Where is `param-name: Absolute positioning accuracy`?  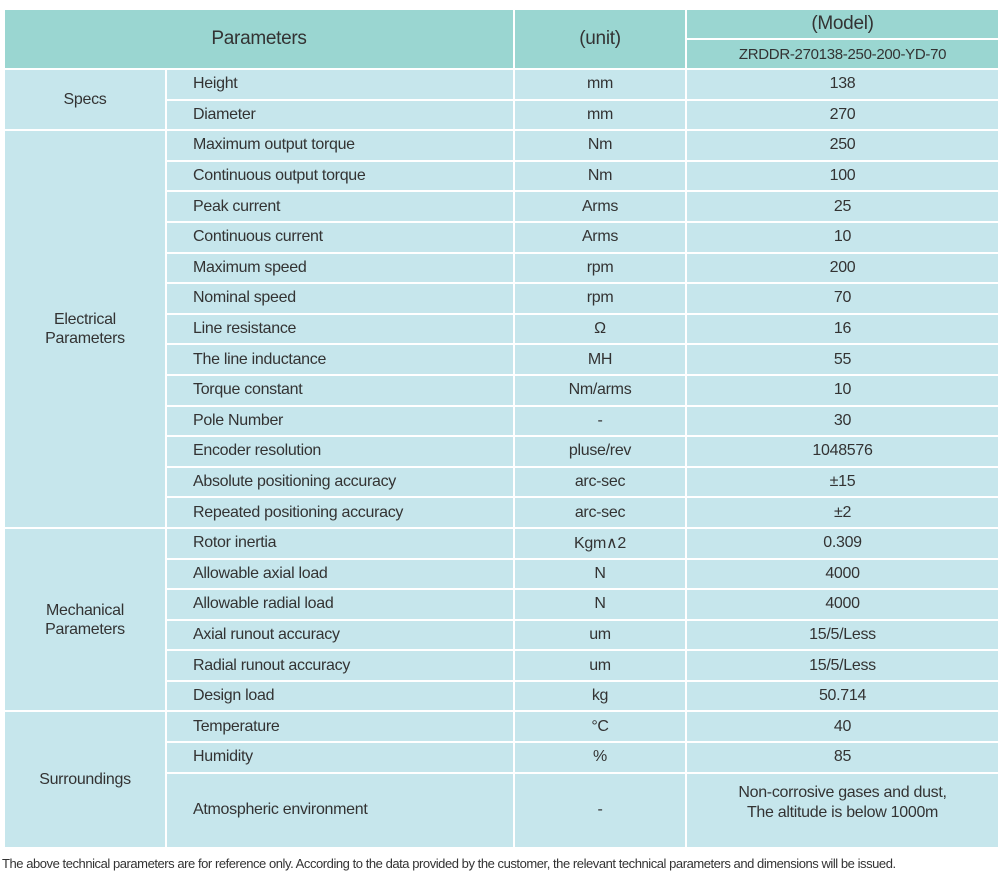
param-name: Absolute positioning accuracy is located at coordinates (340, 482).